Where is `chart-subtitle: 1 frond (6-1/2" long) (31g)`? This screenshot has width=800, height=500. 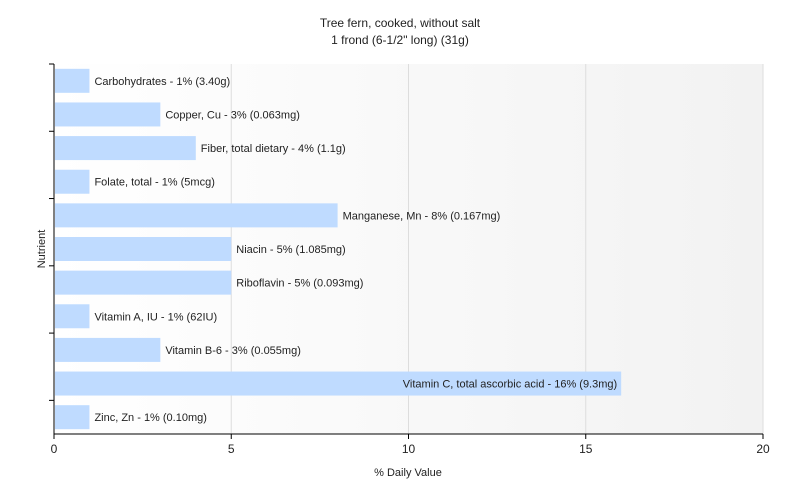
chart-subtitle: 1 frond (6-1/2" long) (31g) is located at coordinates (400, 40).